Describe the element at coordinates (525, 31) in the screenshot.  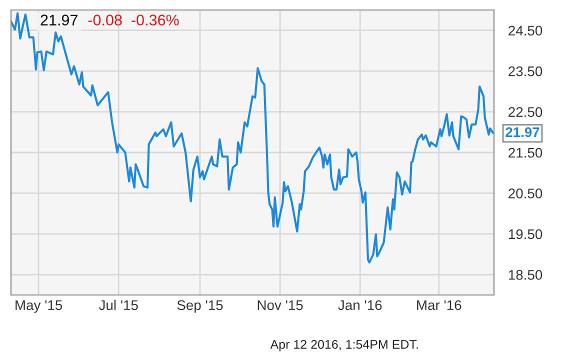
I see `y-tick-label: 24.50` at that location.